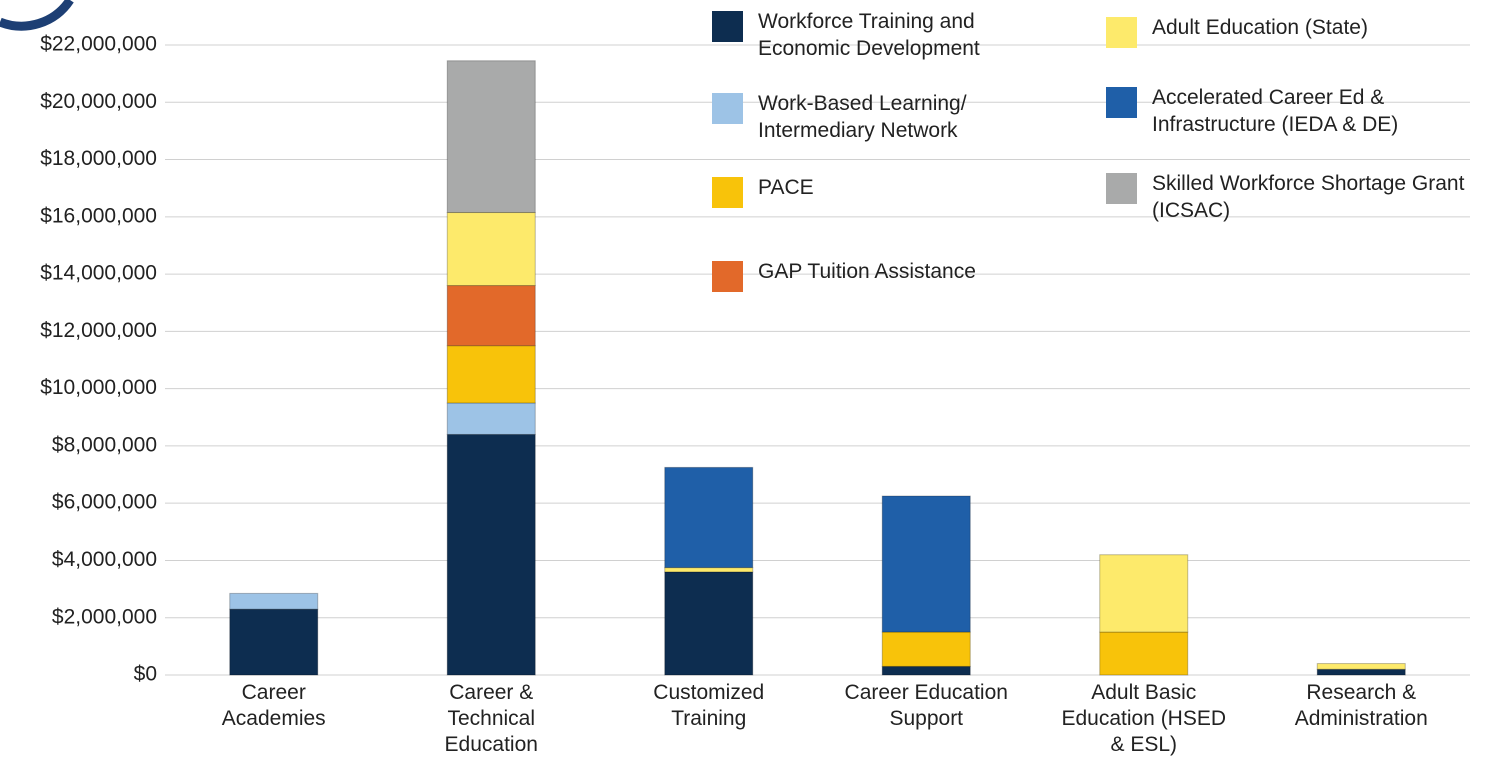 This screenshot has height=770, width=1493. I want to click on y-tick-label: $16,000,000, so click(98, 215).